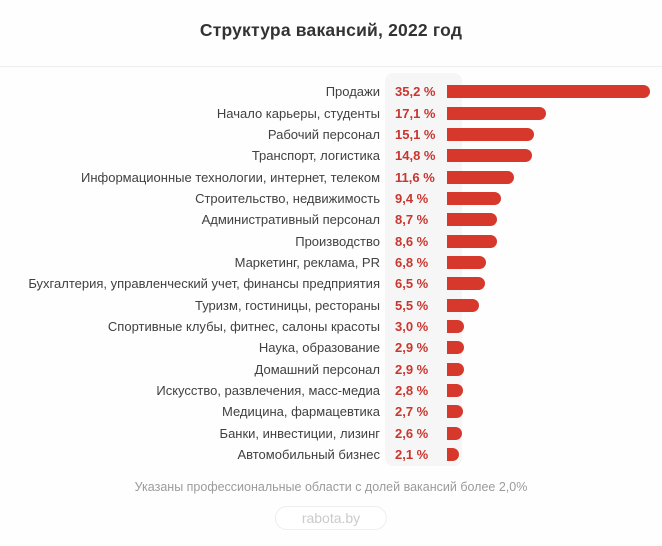 The image size is (662, 546). I want to click on category-label: Домашний персонал, so click(317, 369).